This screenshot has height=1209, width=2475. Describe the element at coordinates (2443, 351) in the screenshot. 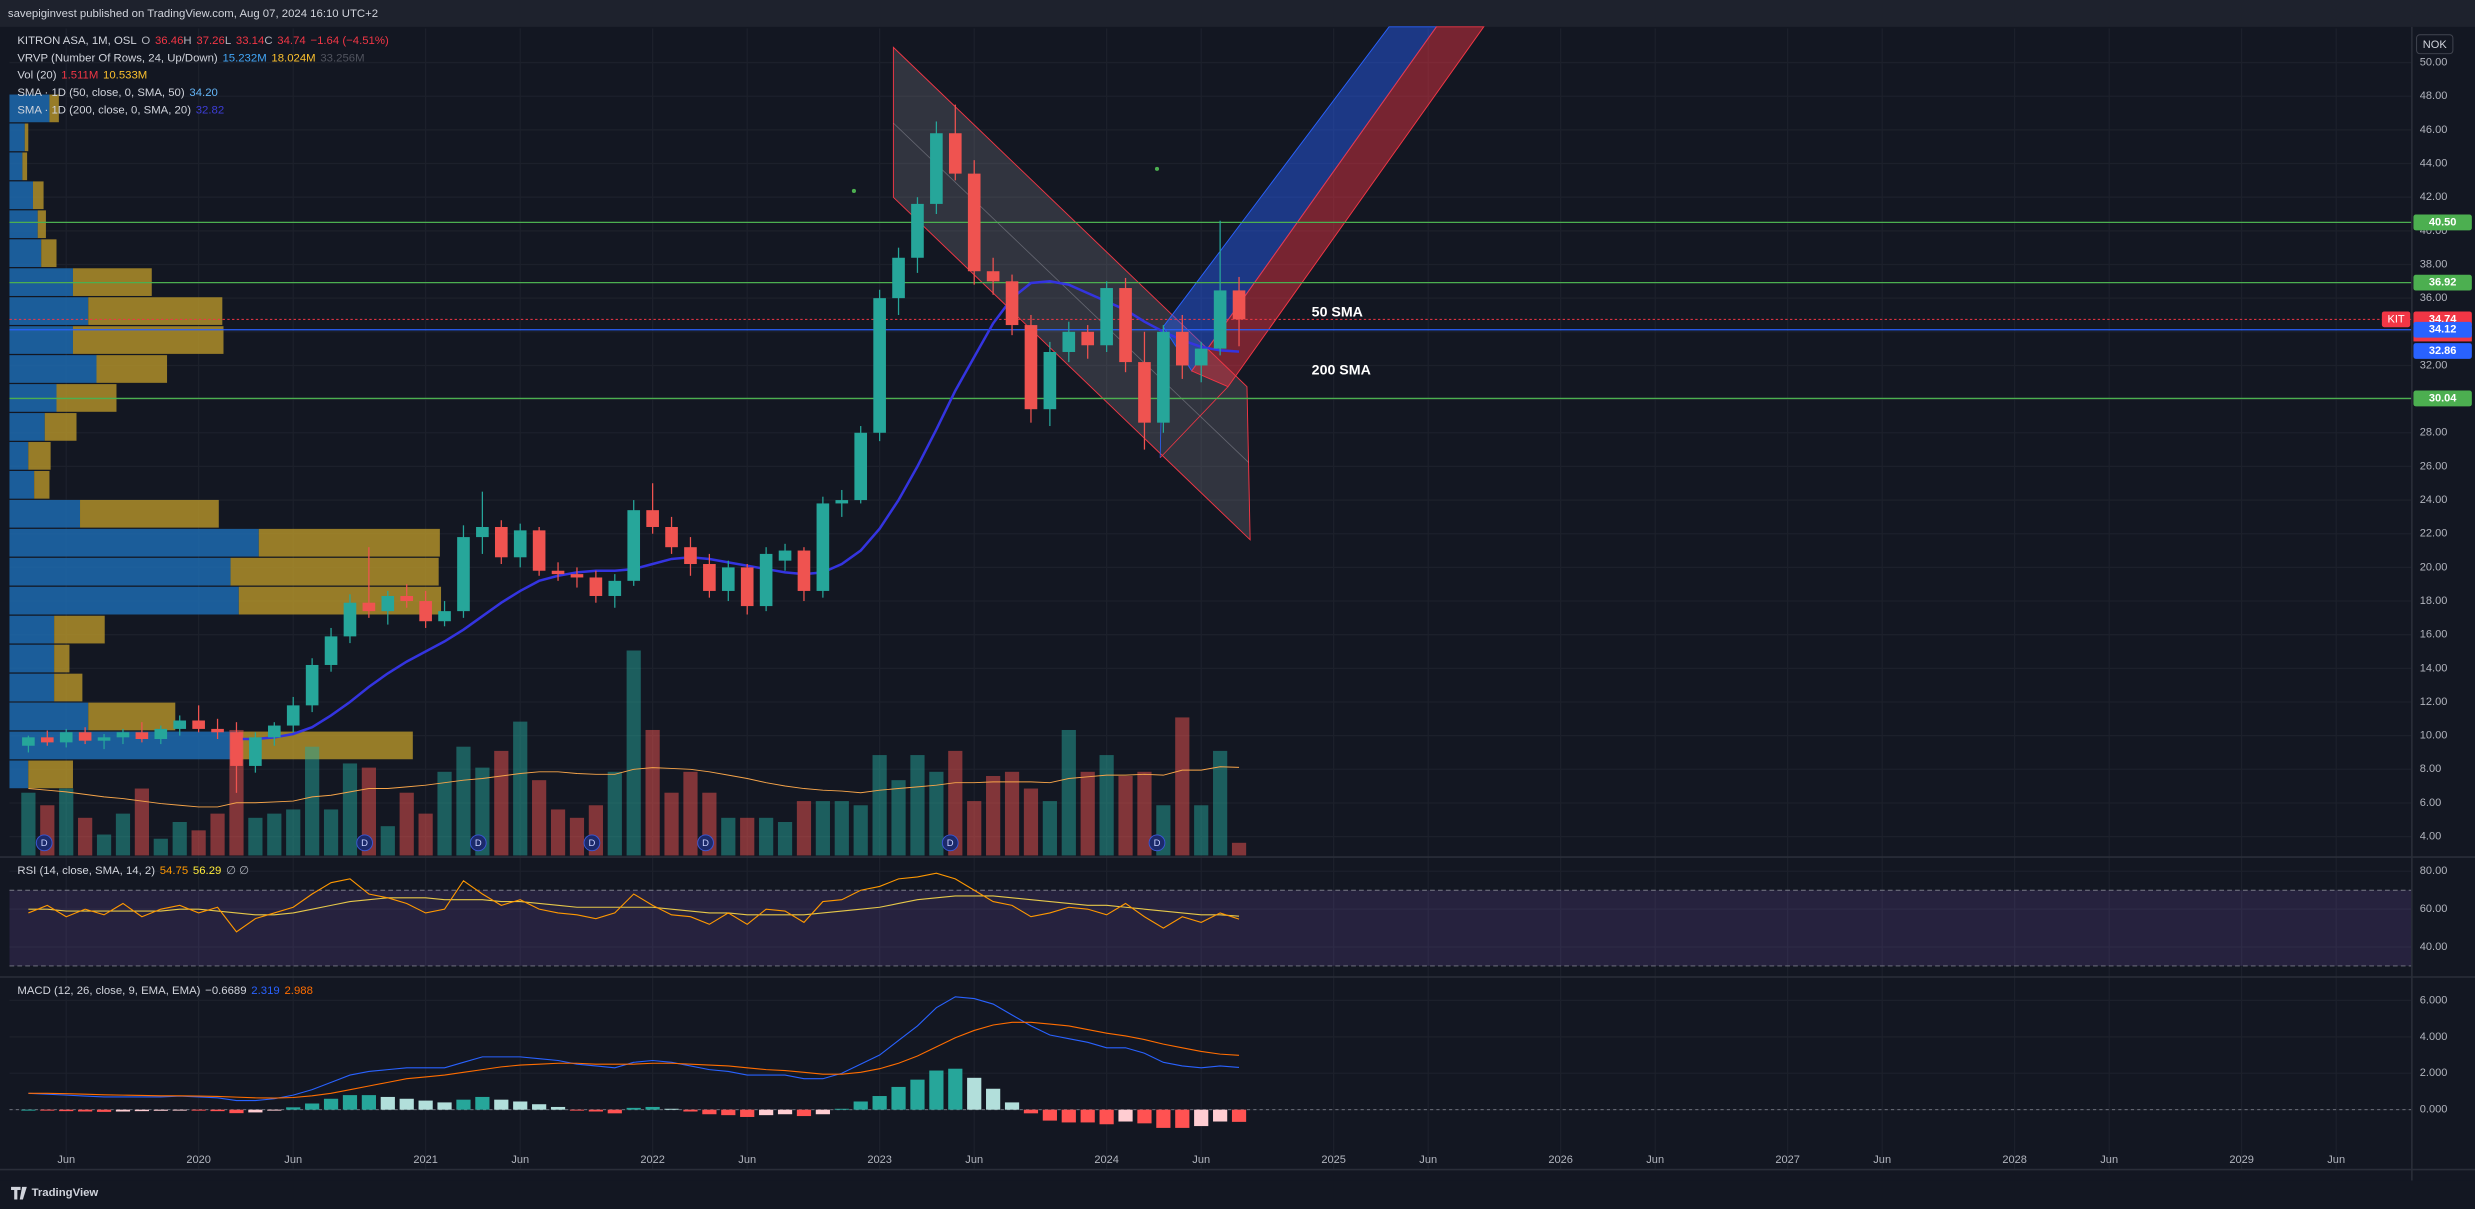

I see `price-level-label: 32.86` at that location.